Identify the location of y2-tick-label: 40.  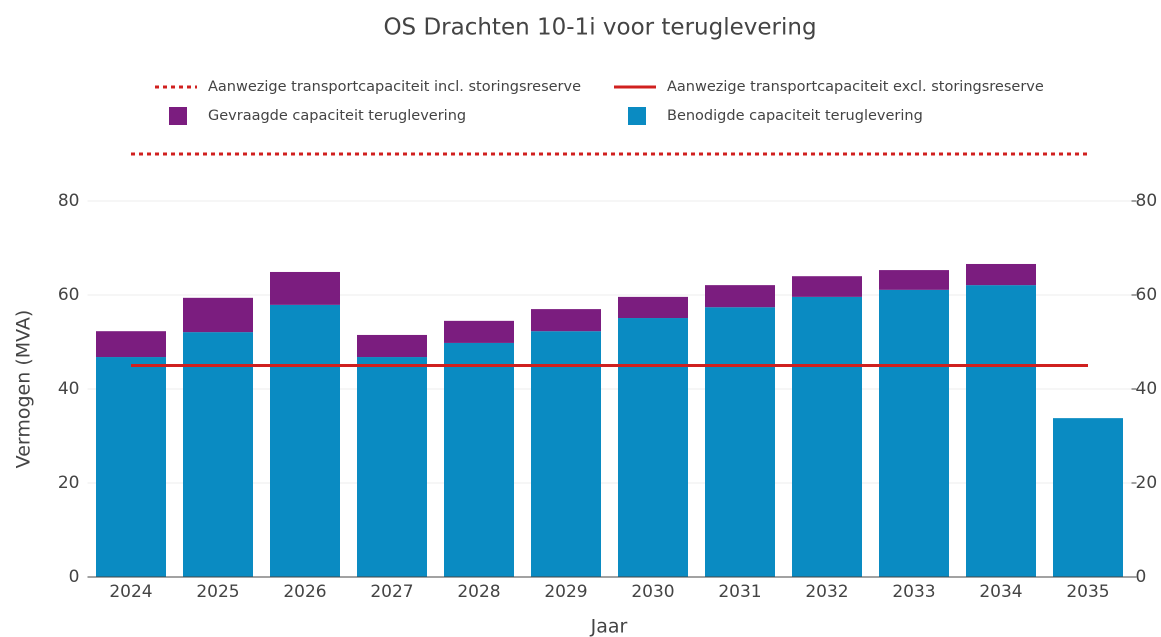
(1147, 389).